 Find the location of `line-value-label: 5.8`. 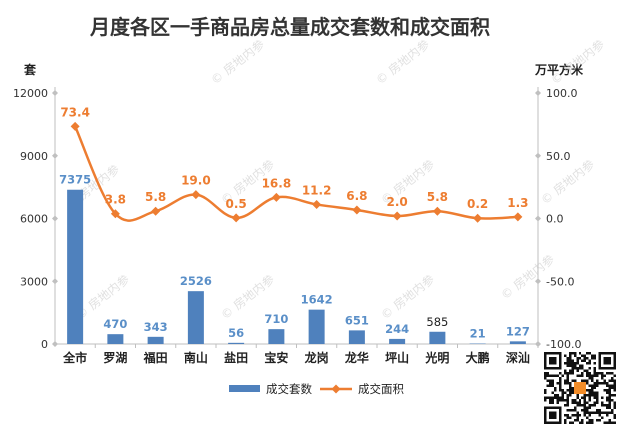

line-value-label: 5.8 is located at coordinates (437, 197).